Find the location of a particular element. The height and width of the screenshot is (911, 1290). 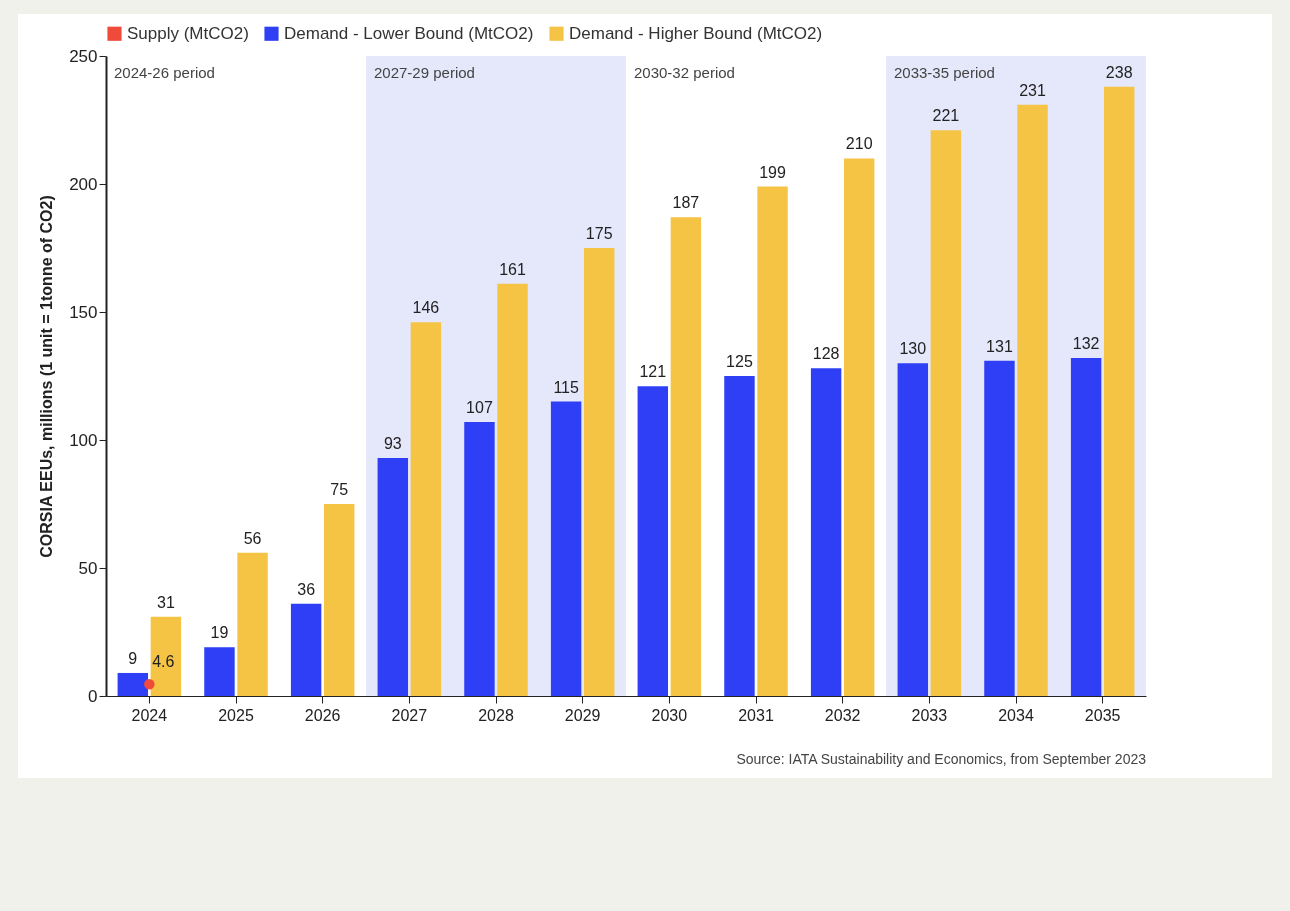

y-tick-label: 150 is located at coordinates (83, 312).